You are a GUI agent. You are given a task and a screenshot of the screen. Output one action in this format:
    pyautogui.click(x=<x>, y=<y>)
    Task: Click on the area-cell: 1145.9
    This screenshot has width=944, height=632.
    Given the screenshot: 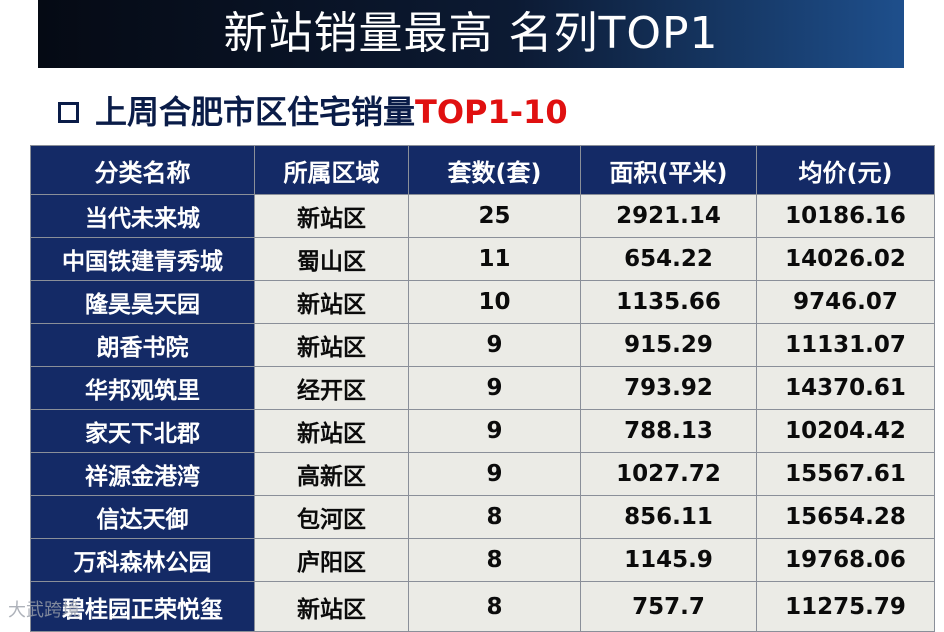 What is the action you would take?
    pyautogui.click(x=668, y=560)
    